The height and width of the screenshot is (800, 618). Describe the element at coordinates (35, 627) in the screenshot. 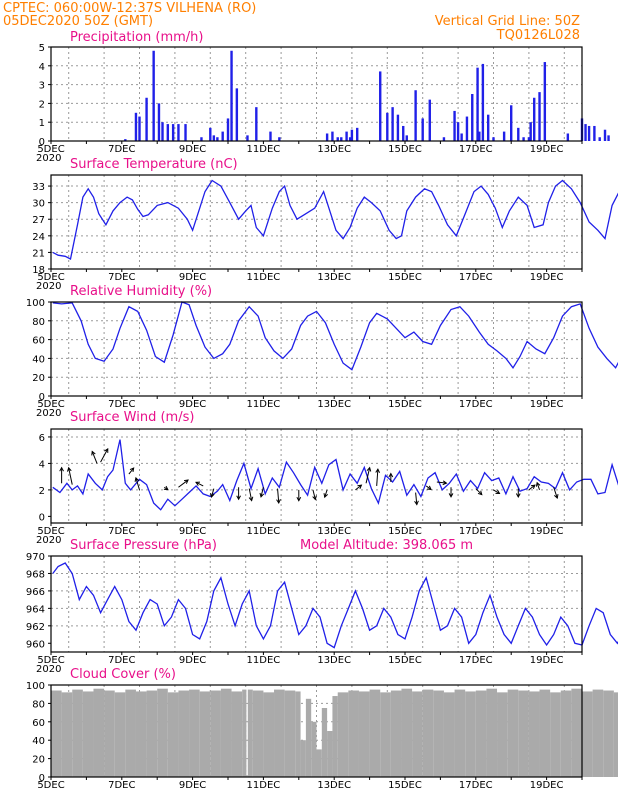

I see `y-tick-label: 962` at that location.